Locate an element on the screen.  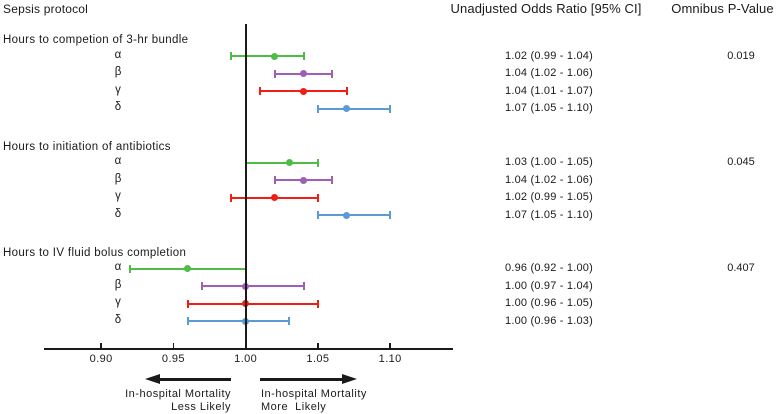
figure-title: Sepsis protocol is located at coordinates (46, 9).